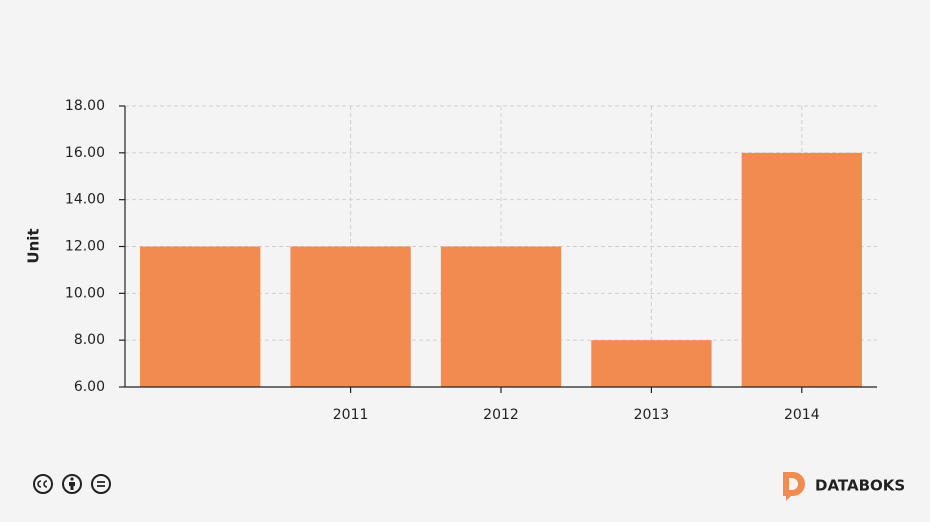 Image resolution: width=930 pixels, height=522 pixels. What do you see at coordinates (85, 247) in the screenshot?
I see `y-tick-label: 12.00` at bounding box center [85, 247].